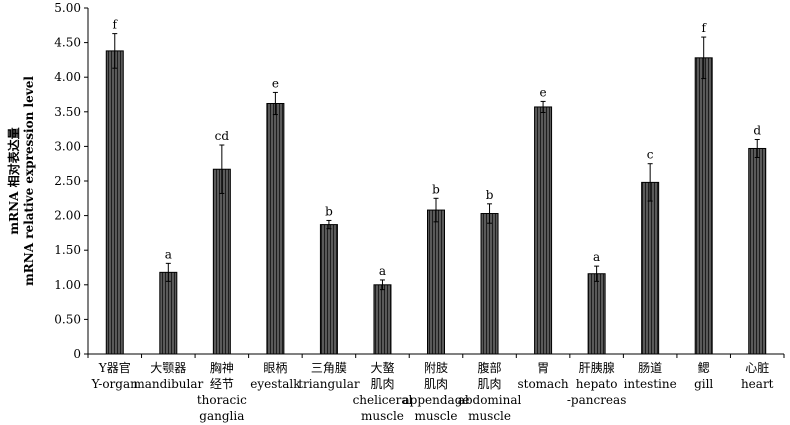 This screenshot has width=790, height=425. Describe the element at coordinates (650, 384) in the screenshot. I see `x-category-label-line: intestine` at that location.